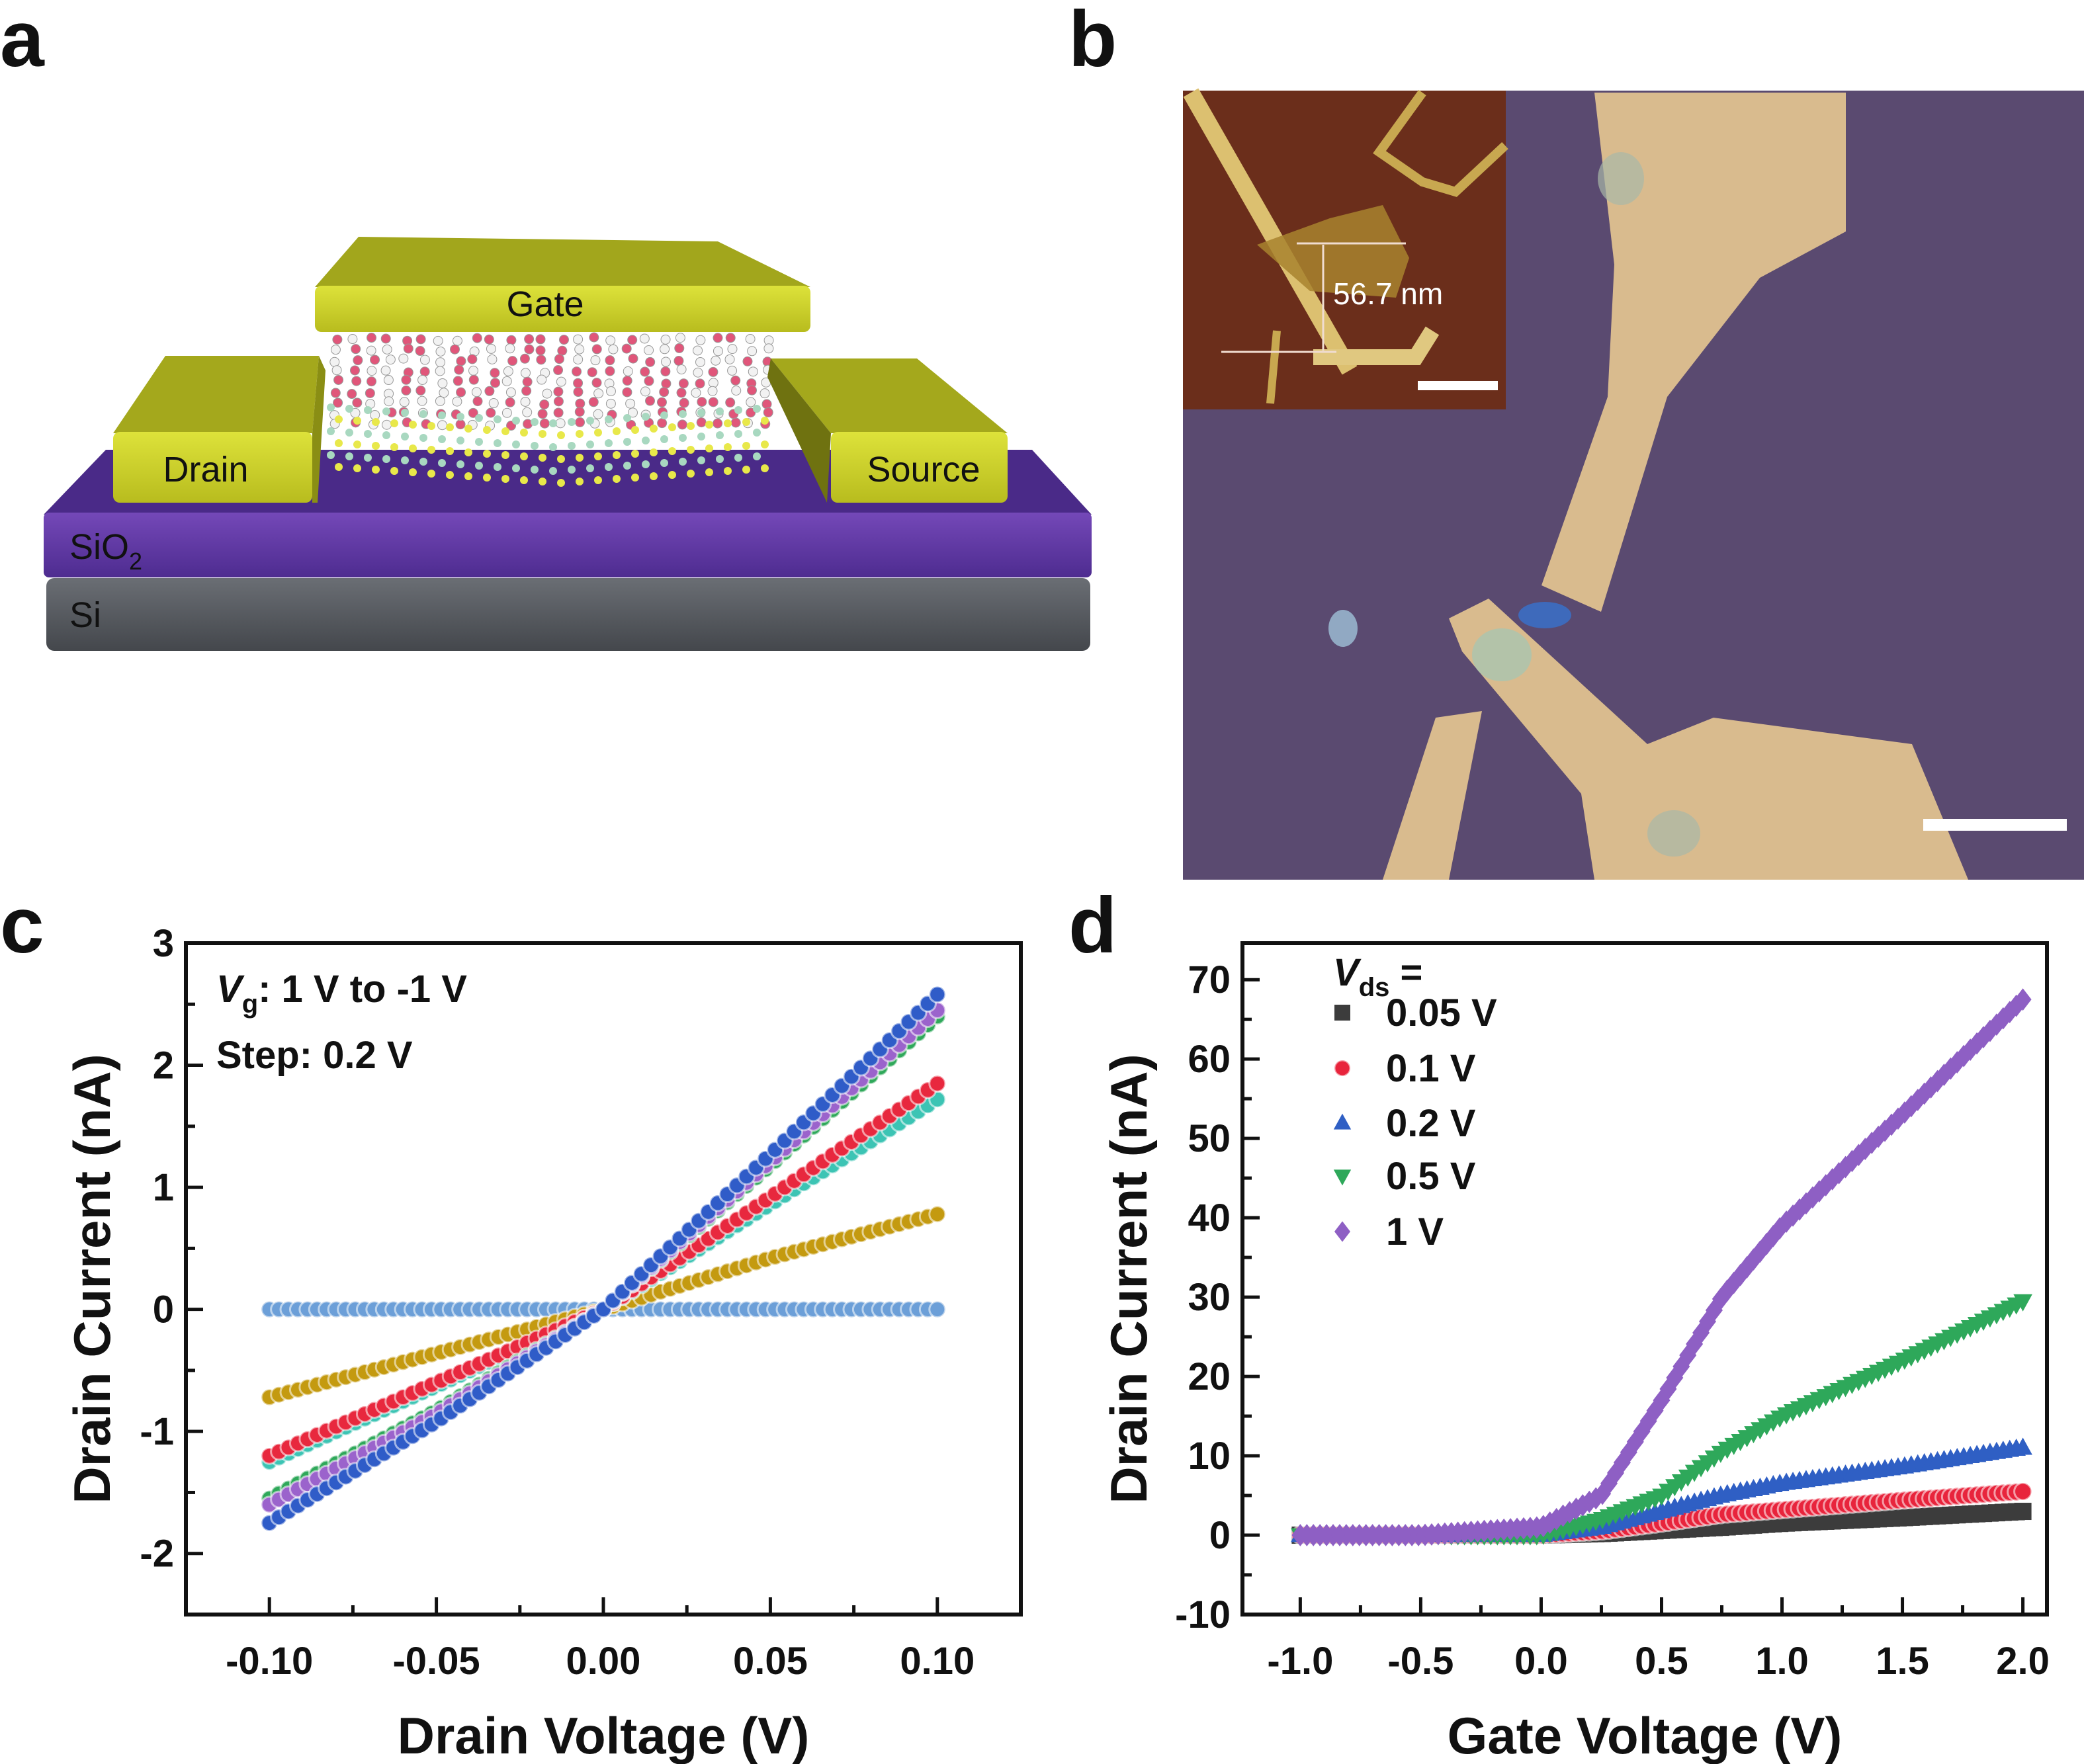  I want to click on drain-top-face, so click(216, 394).